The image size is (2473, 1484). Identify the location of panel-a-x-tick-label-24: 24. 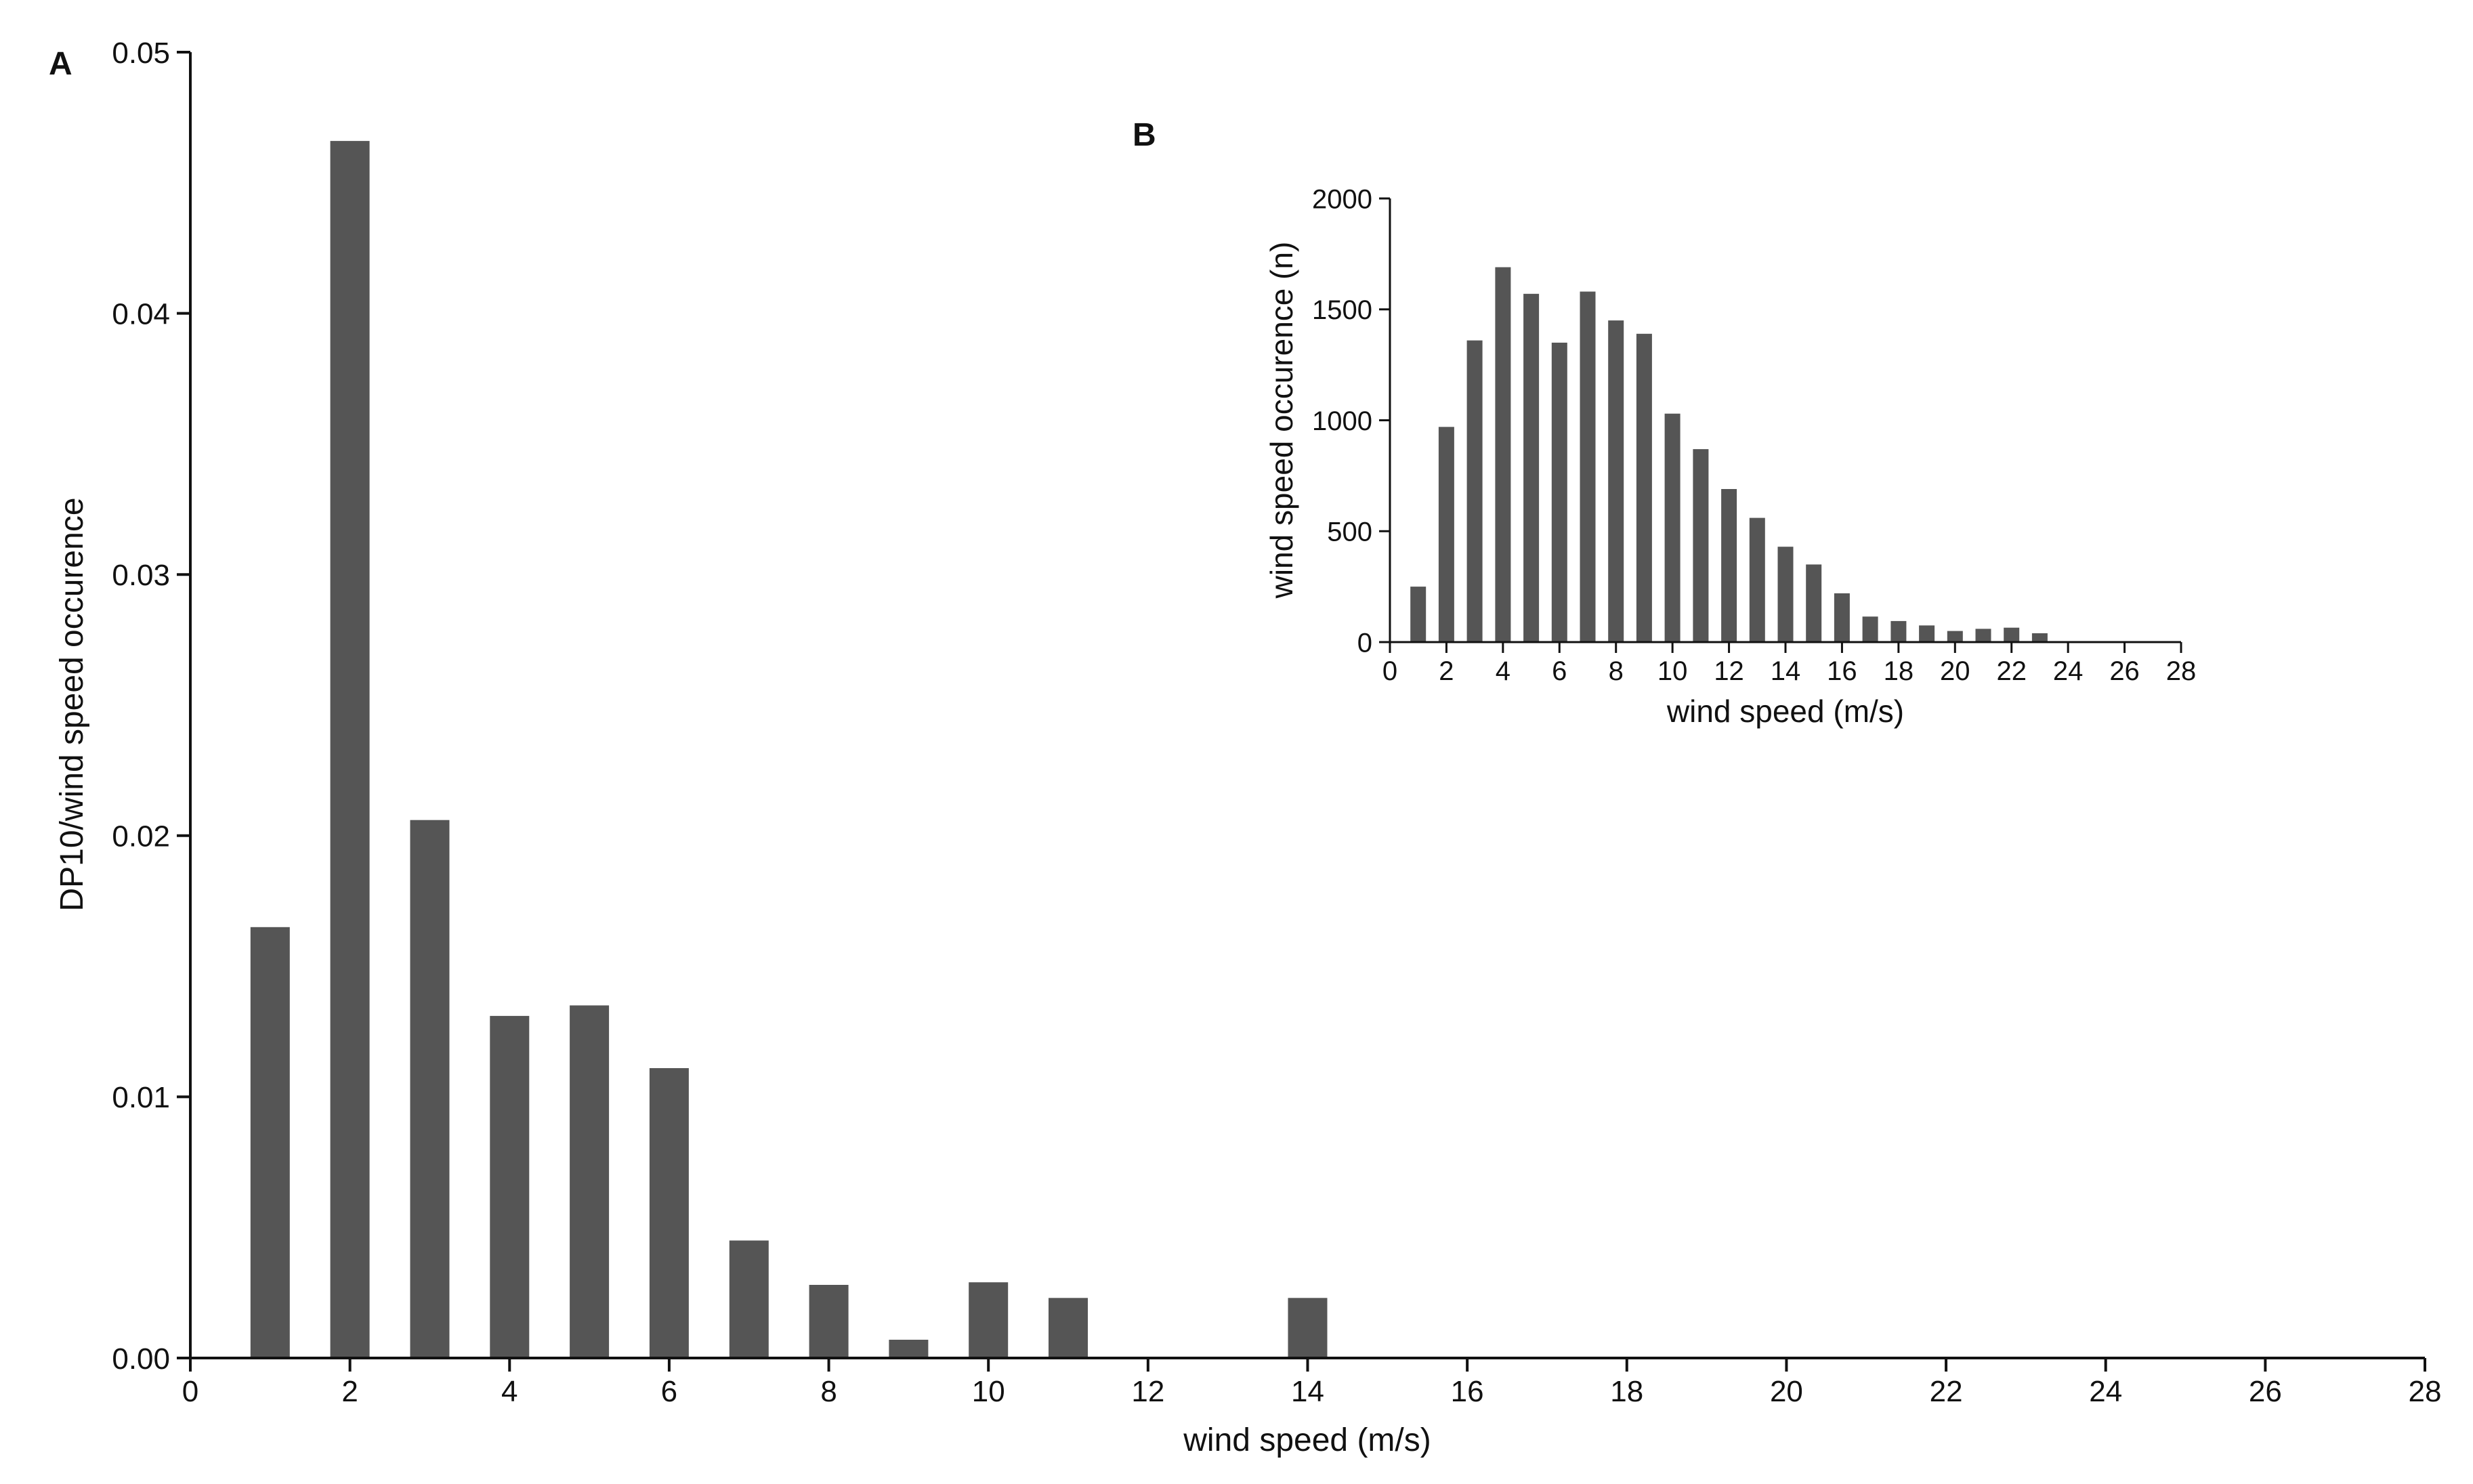
(2105, 1391).